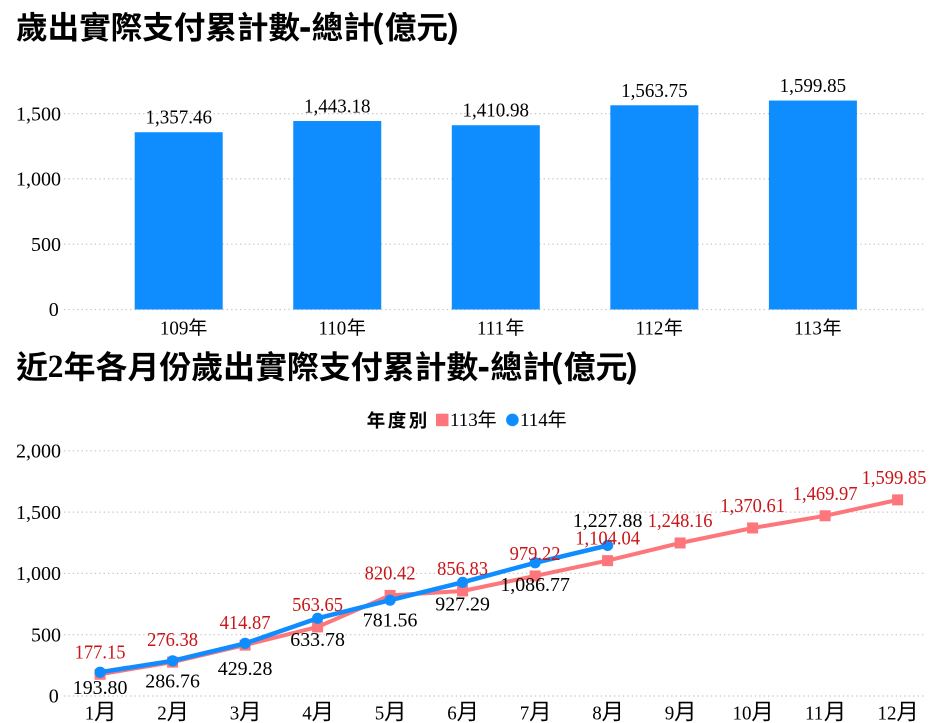  I want to click on svg-text: 109, so click(174, 329).